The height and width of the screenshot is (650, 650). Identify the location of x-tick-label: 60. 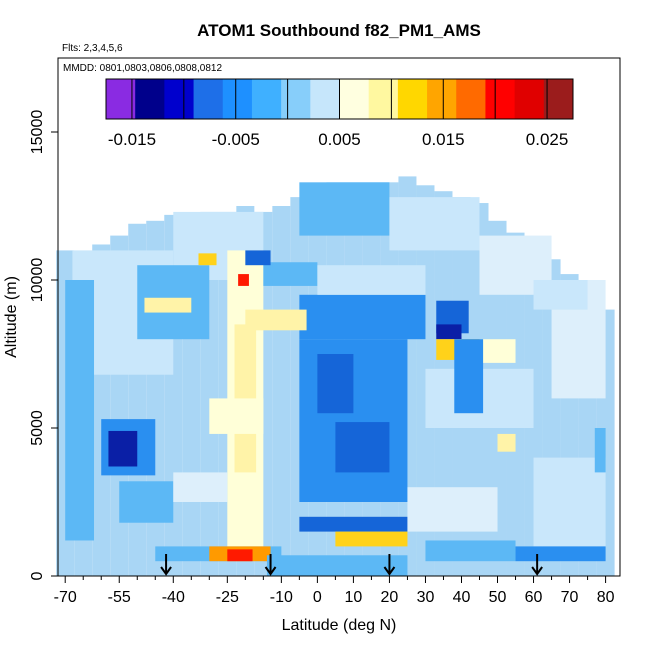
(534, 597).